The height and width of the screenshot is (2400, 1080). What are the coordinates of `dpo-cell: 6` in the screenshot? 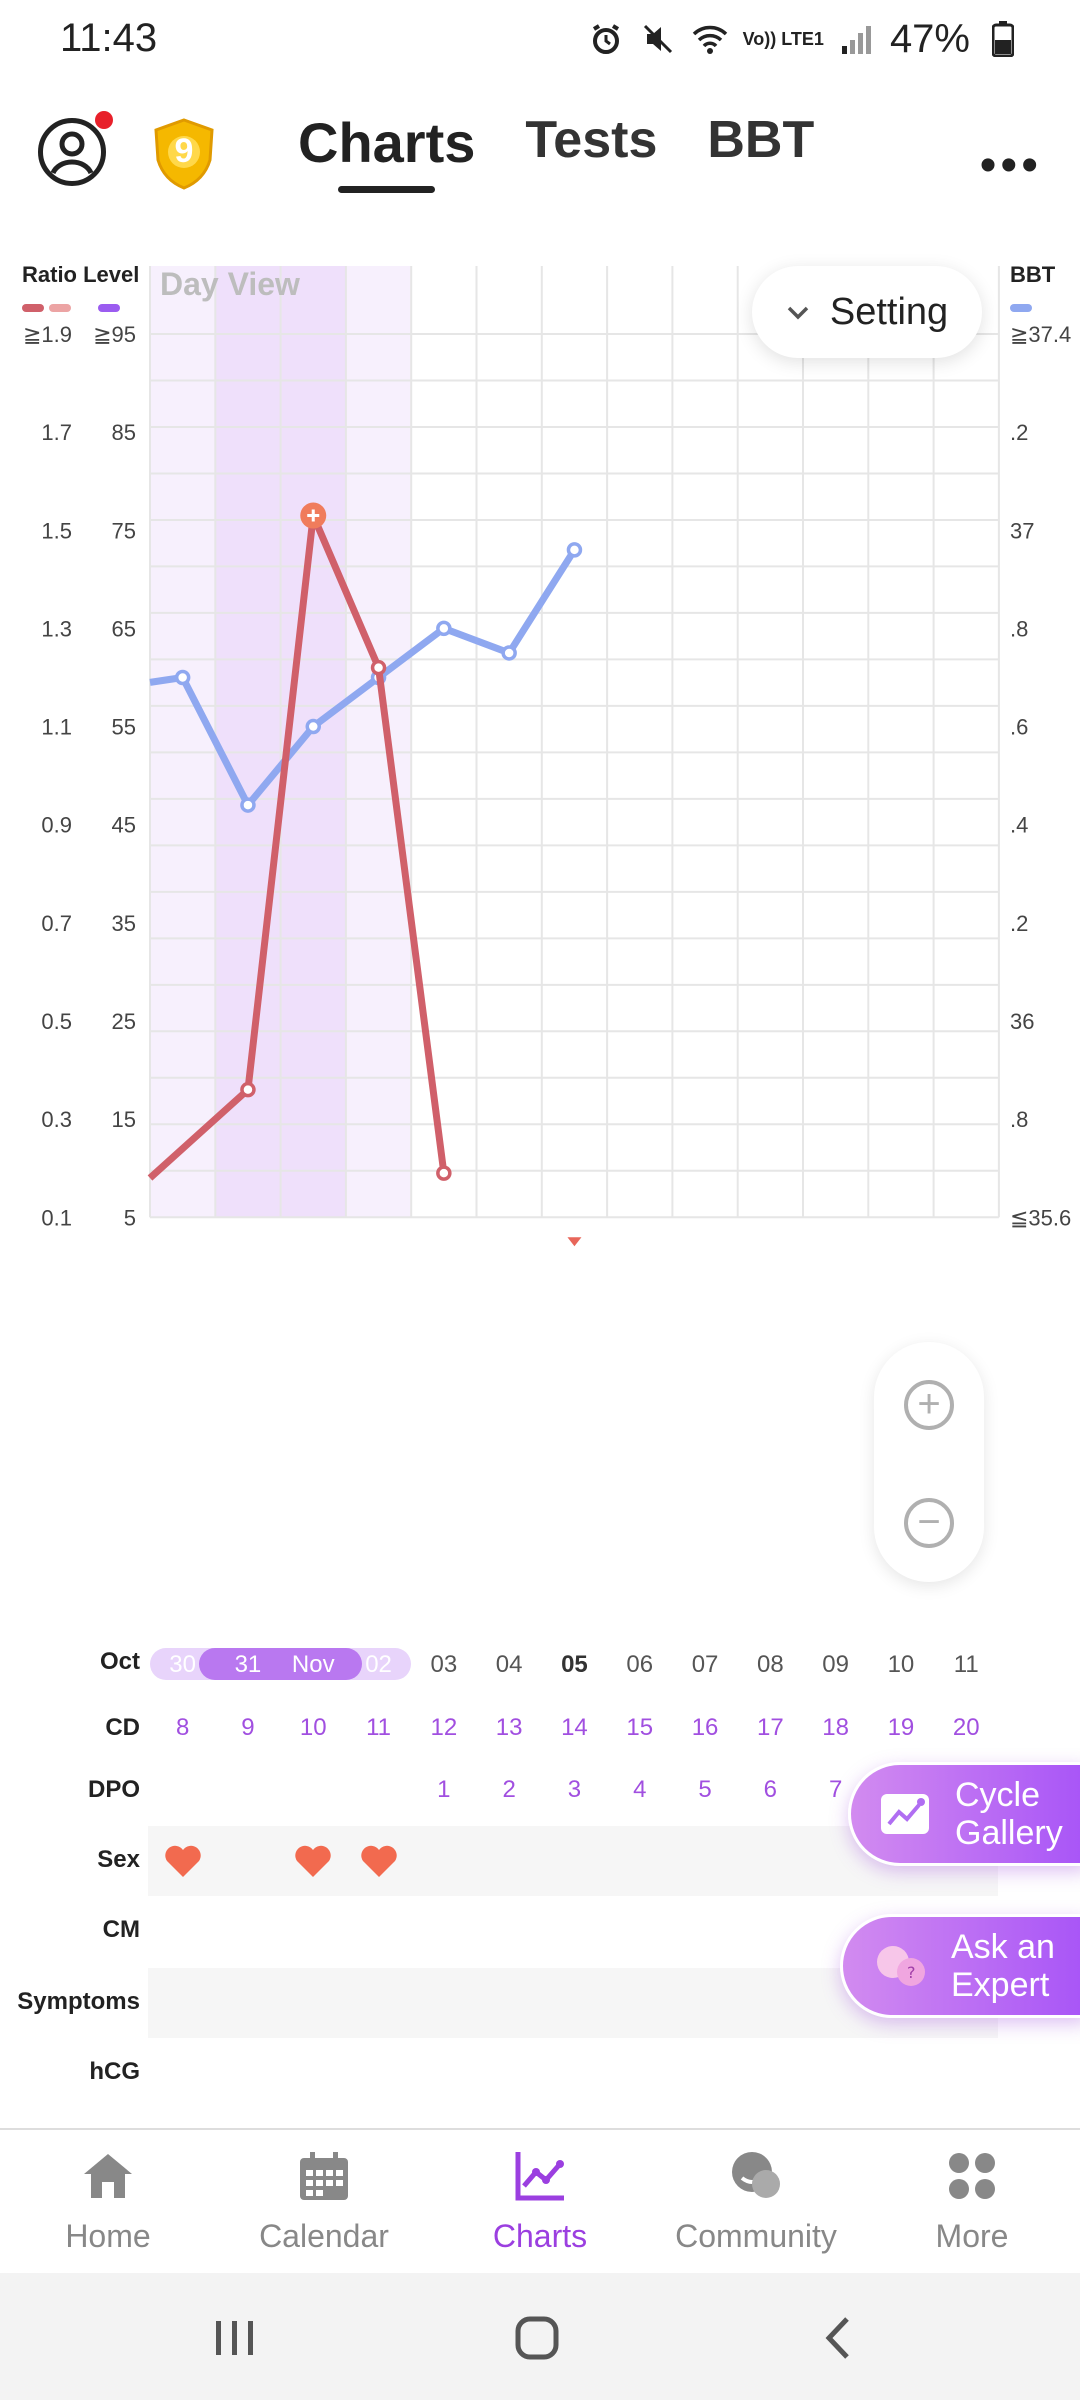 It's located at (770, 1789).